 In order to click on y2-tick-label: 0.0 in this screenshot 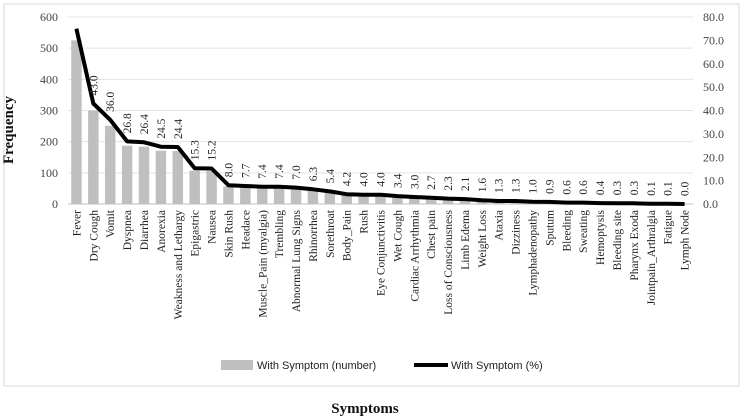, I will do `click(710, 204)`.